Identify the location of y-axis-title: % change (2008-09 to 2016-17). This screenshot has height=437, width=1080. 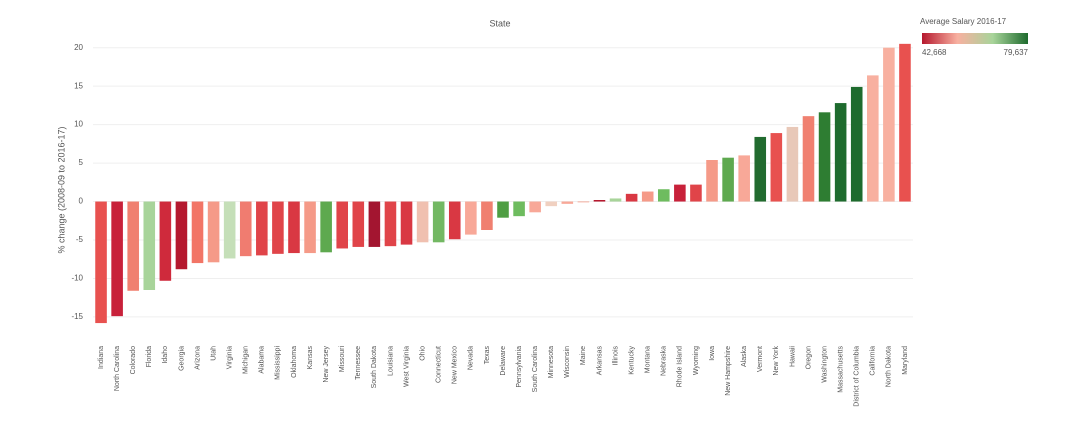
(61, 189).